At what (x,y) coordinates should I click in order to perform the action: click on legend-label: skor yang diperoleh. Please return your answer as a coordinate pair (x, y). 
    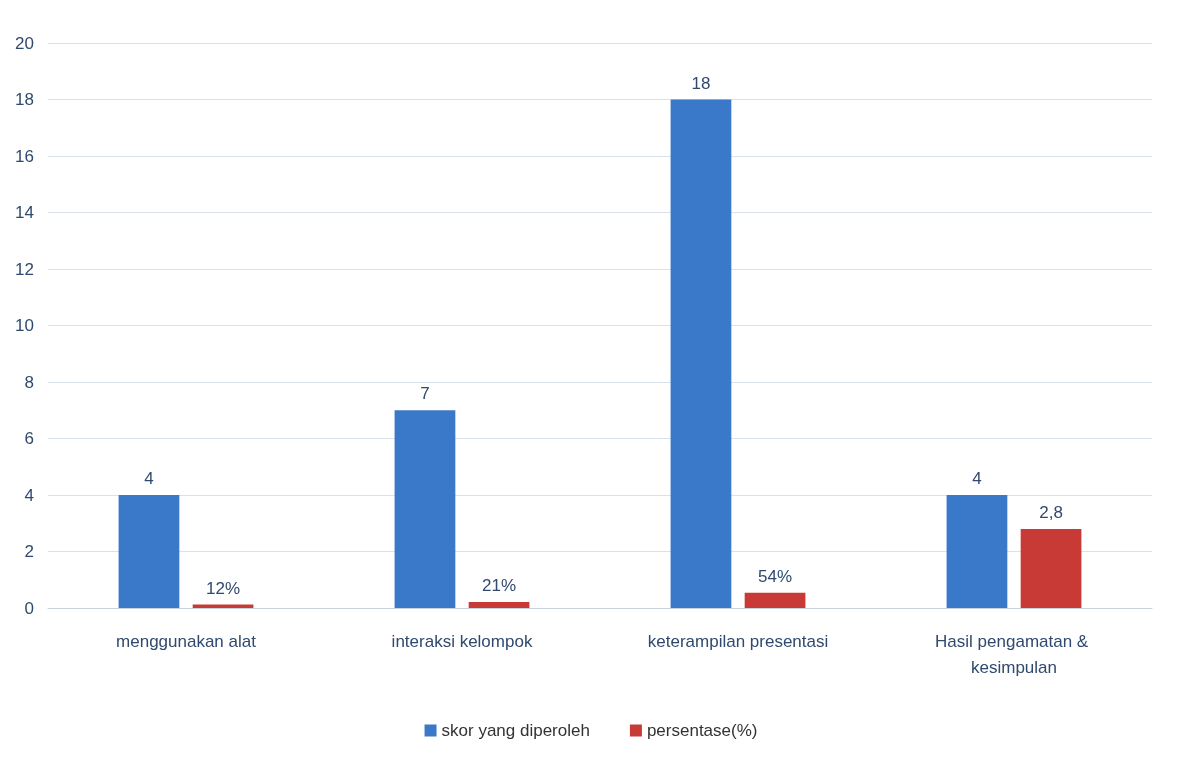
    Looking at the image, I should click on (515, 730).